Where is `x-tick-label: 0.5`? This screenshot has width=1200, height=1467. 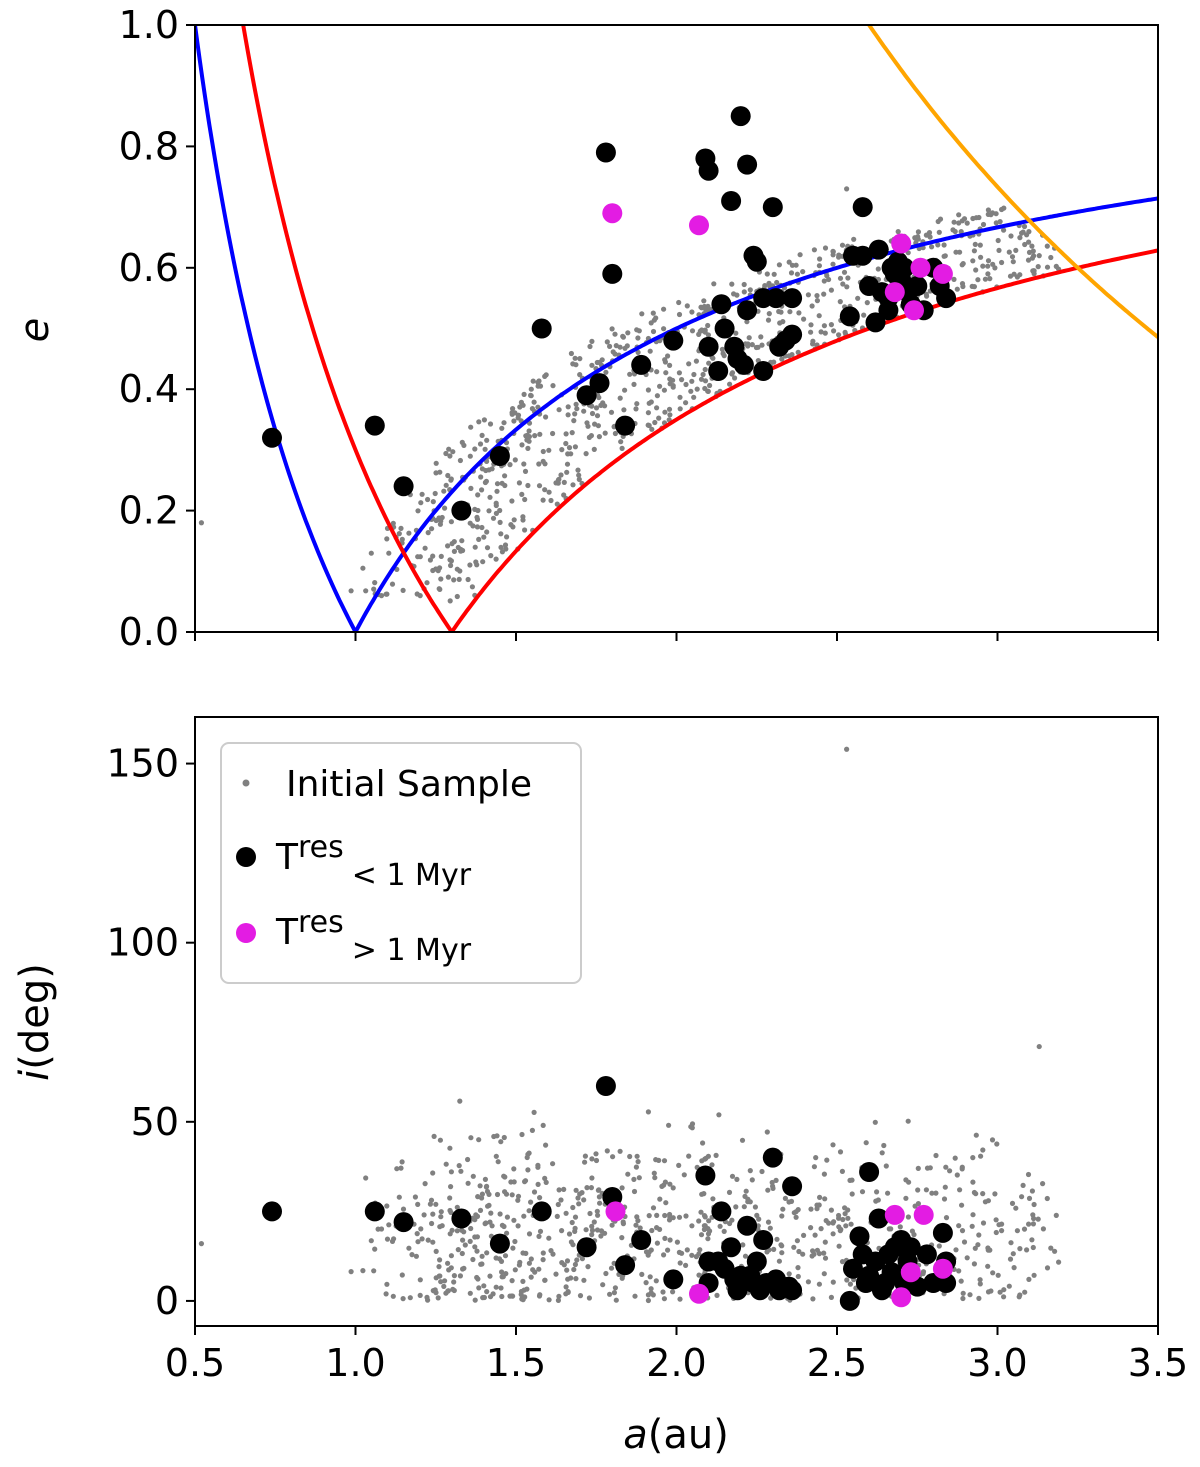
x-tick-label: 0.5 is located at coordinates (195, 1363).